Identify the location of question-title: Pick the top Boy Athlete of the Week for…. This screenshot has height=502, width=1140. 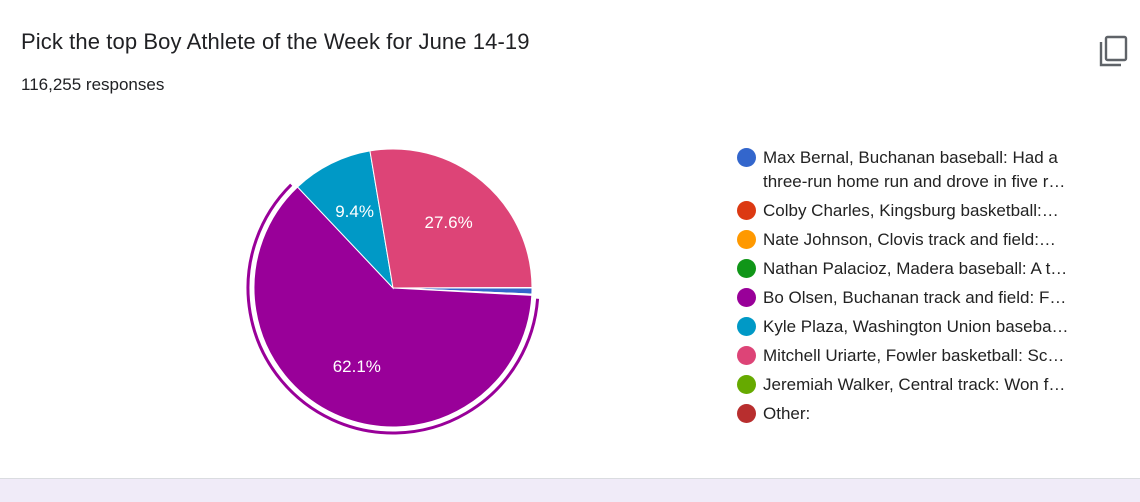
(275, 41).